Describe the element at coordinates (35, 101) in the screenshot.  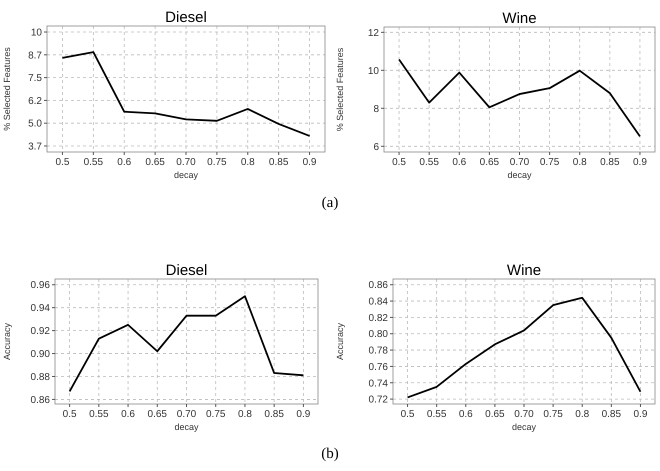
I see `y-tick-label: 6.2` at that location.